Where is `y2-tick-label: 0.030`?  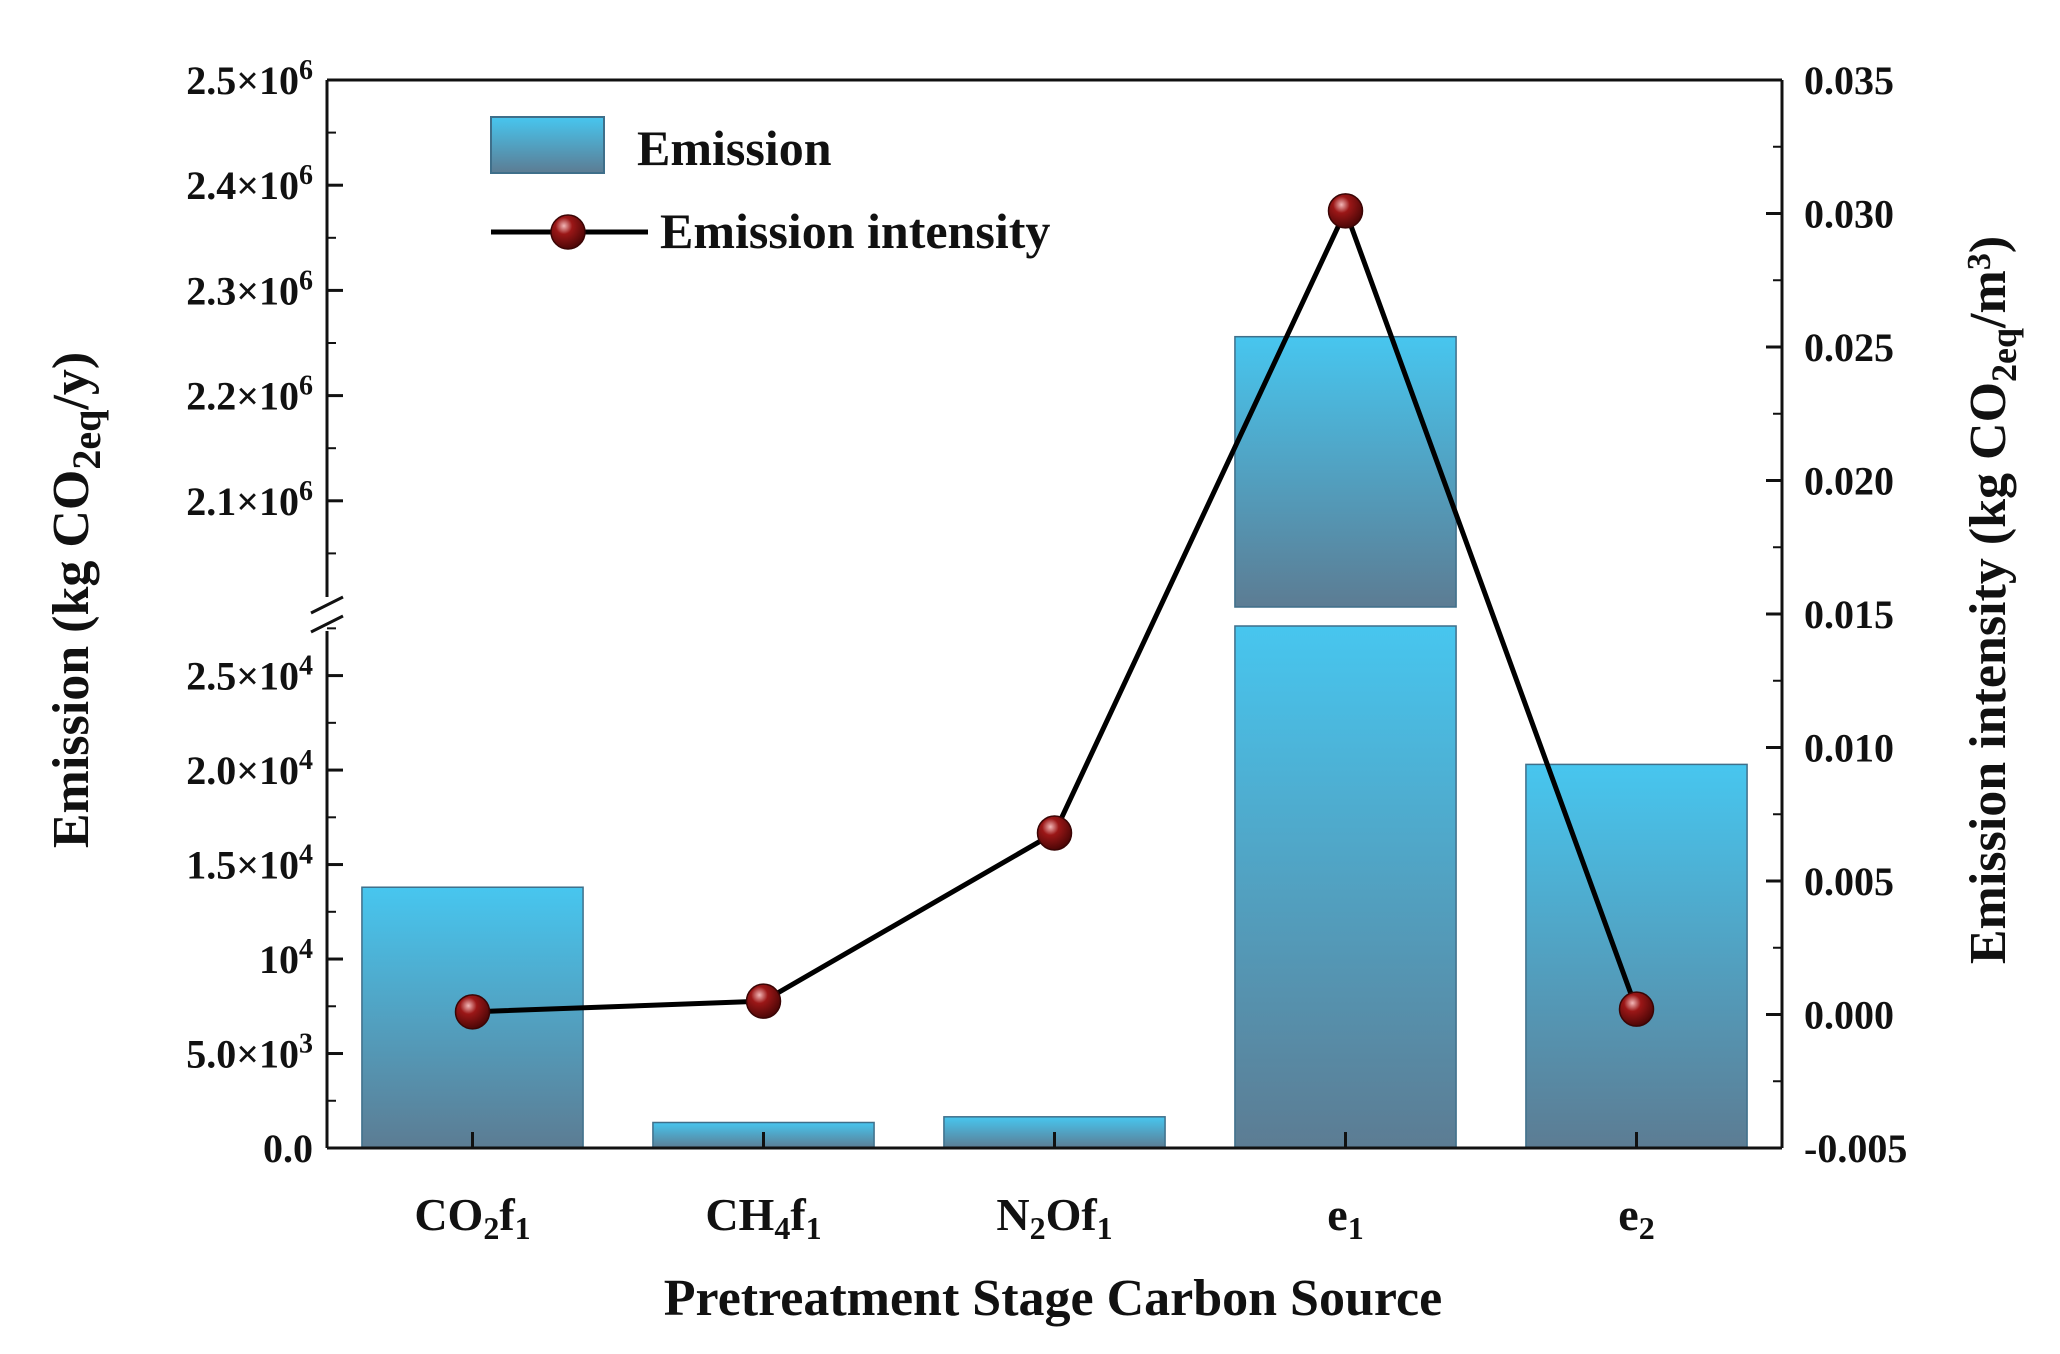 y2-tick-label: 0.030 is located at coordinates (1849, 214).